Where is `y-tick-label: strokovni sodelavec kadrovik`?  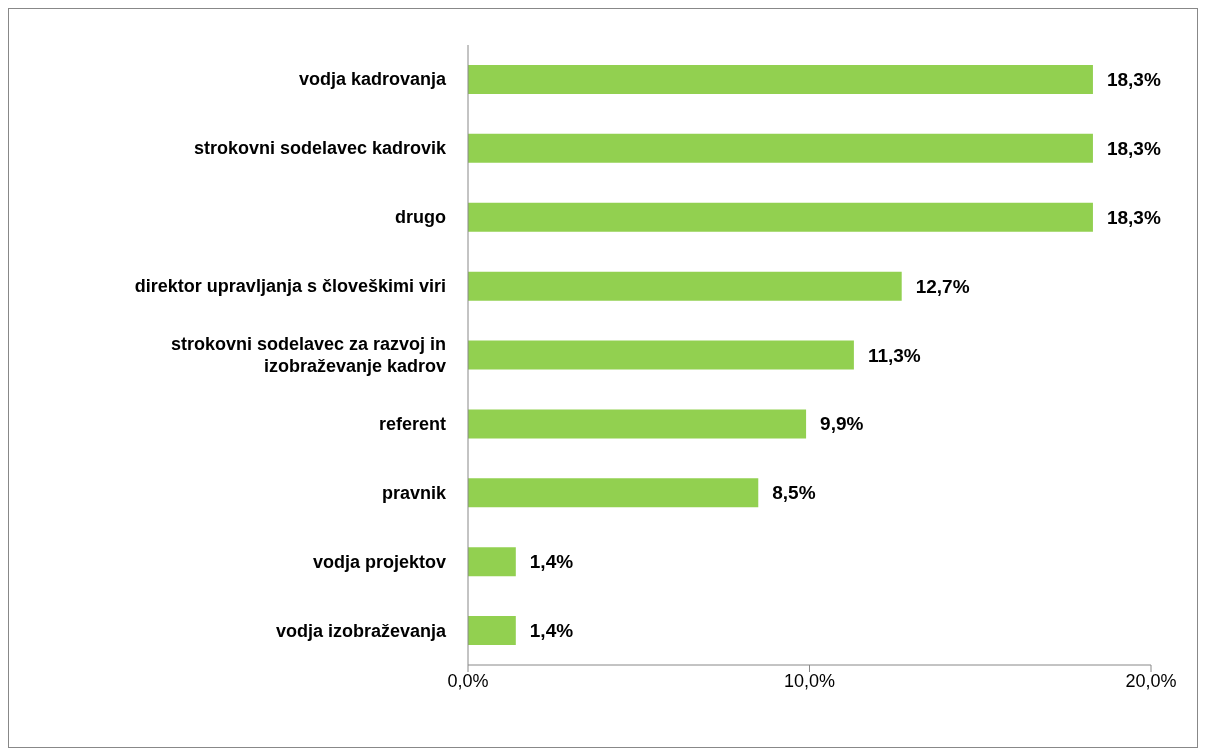
y-tick-label: strokovni sodelavec kadrovik is located at coordinates (320, 148).